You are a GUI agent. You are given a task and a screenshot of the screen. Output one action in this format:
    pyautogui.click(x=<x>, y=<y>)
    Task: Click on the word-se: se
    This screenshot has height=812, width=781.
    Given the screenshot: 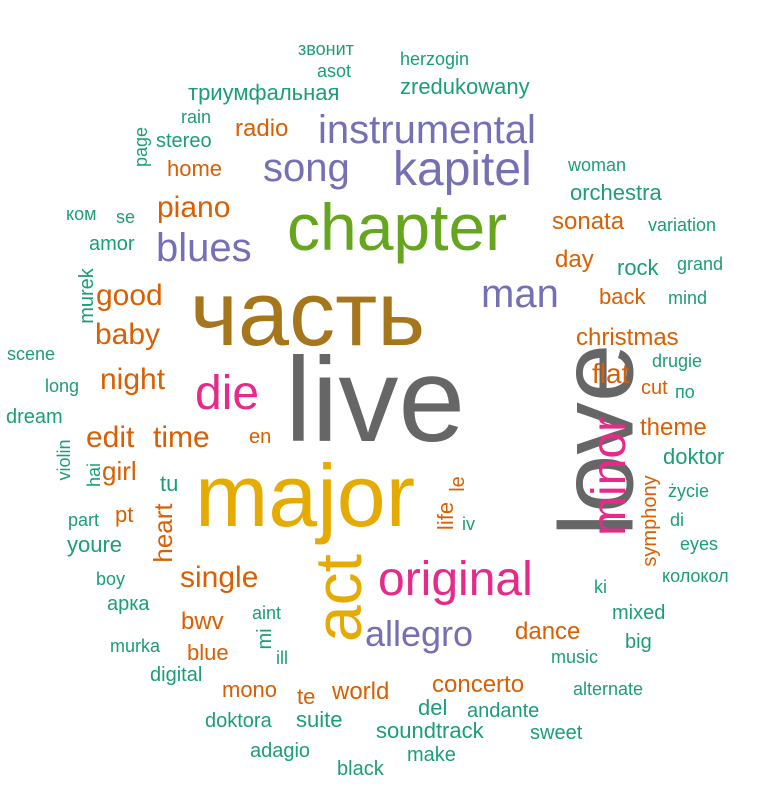 What is the action you would take?
    pyautogui.click(x=126, y=217)
    